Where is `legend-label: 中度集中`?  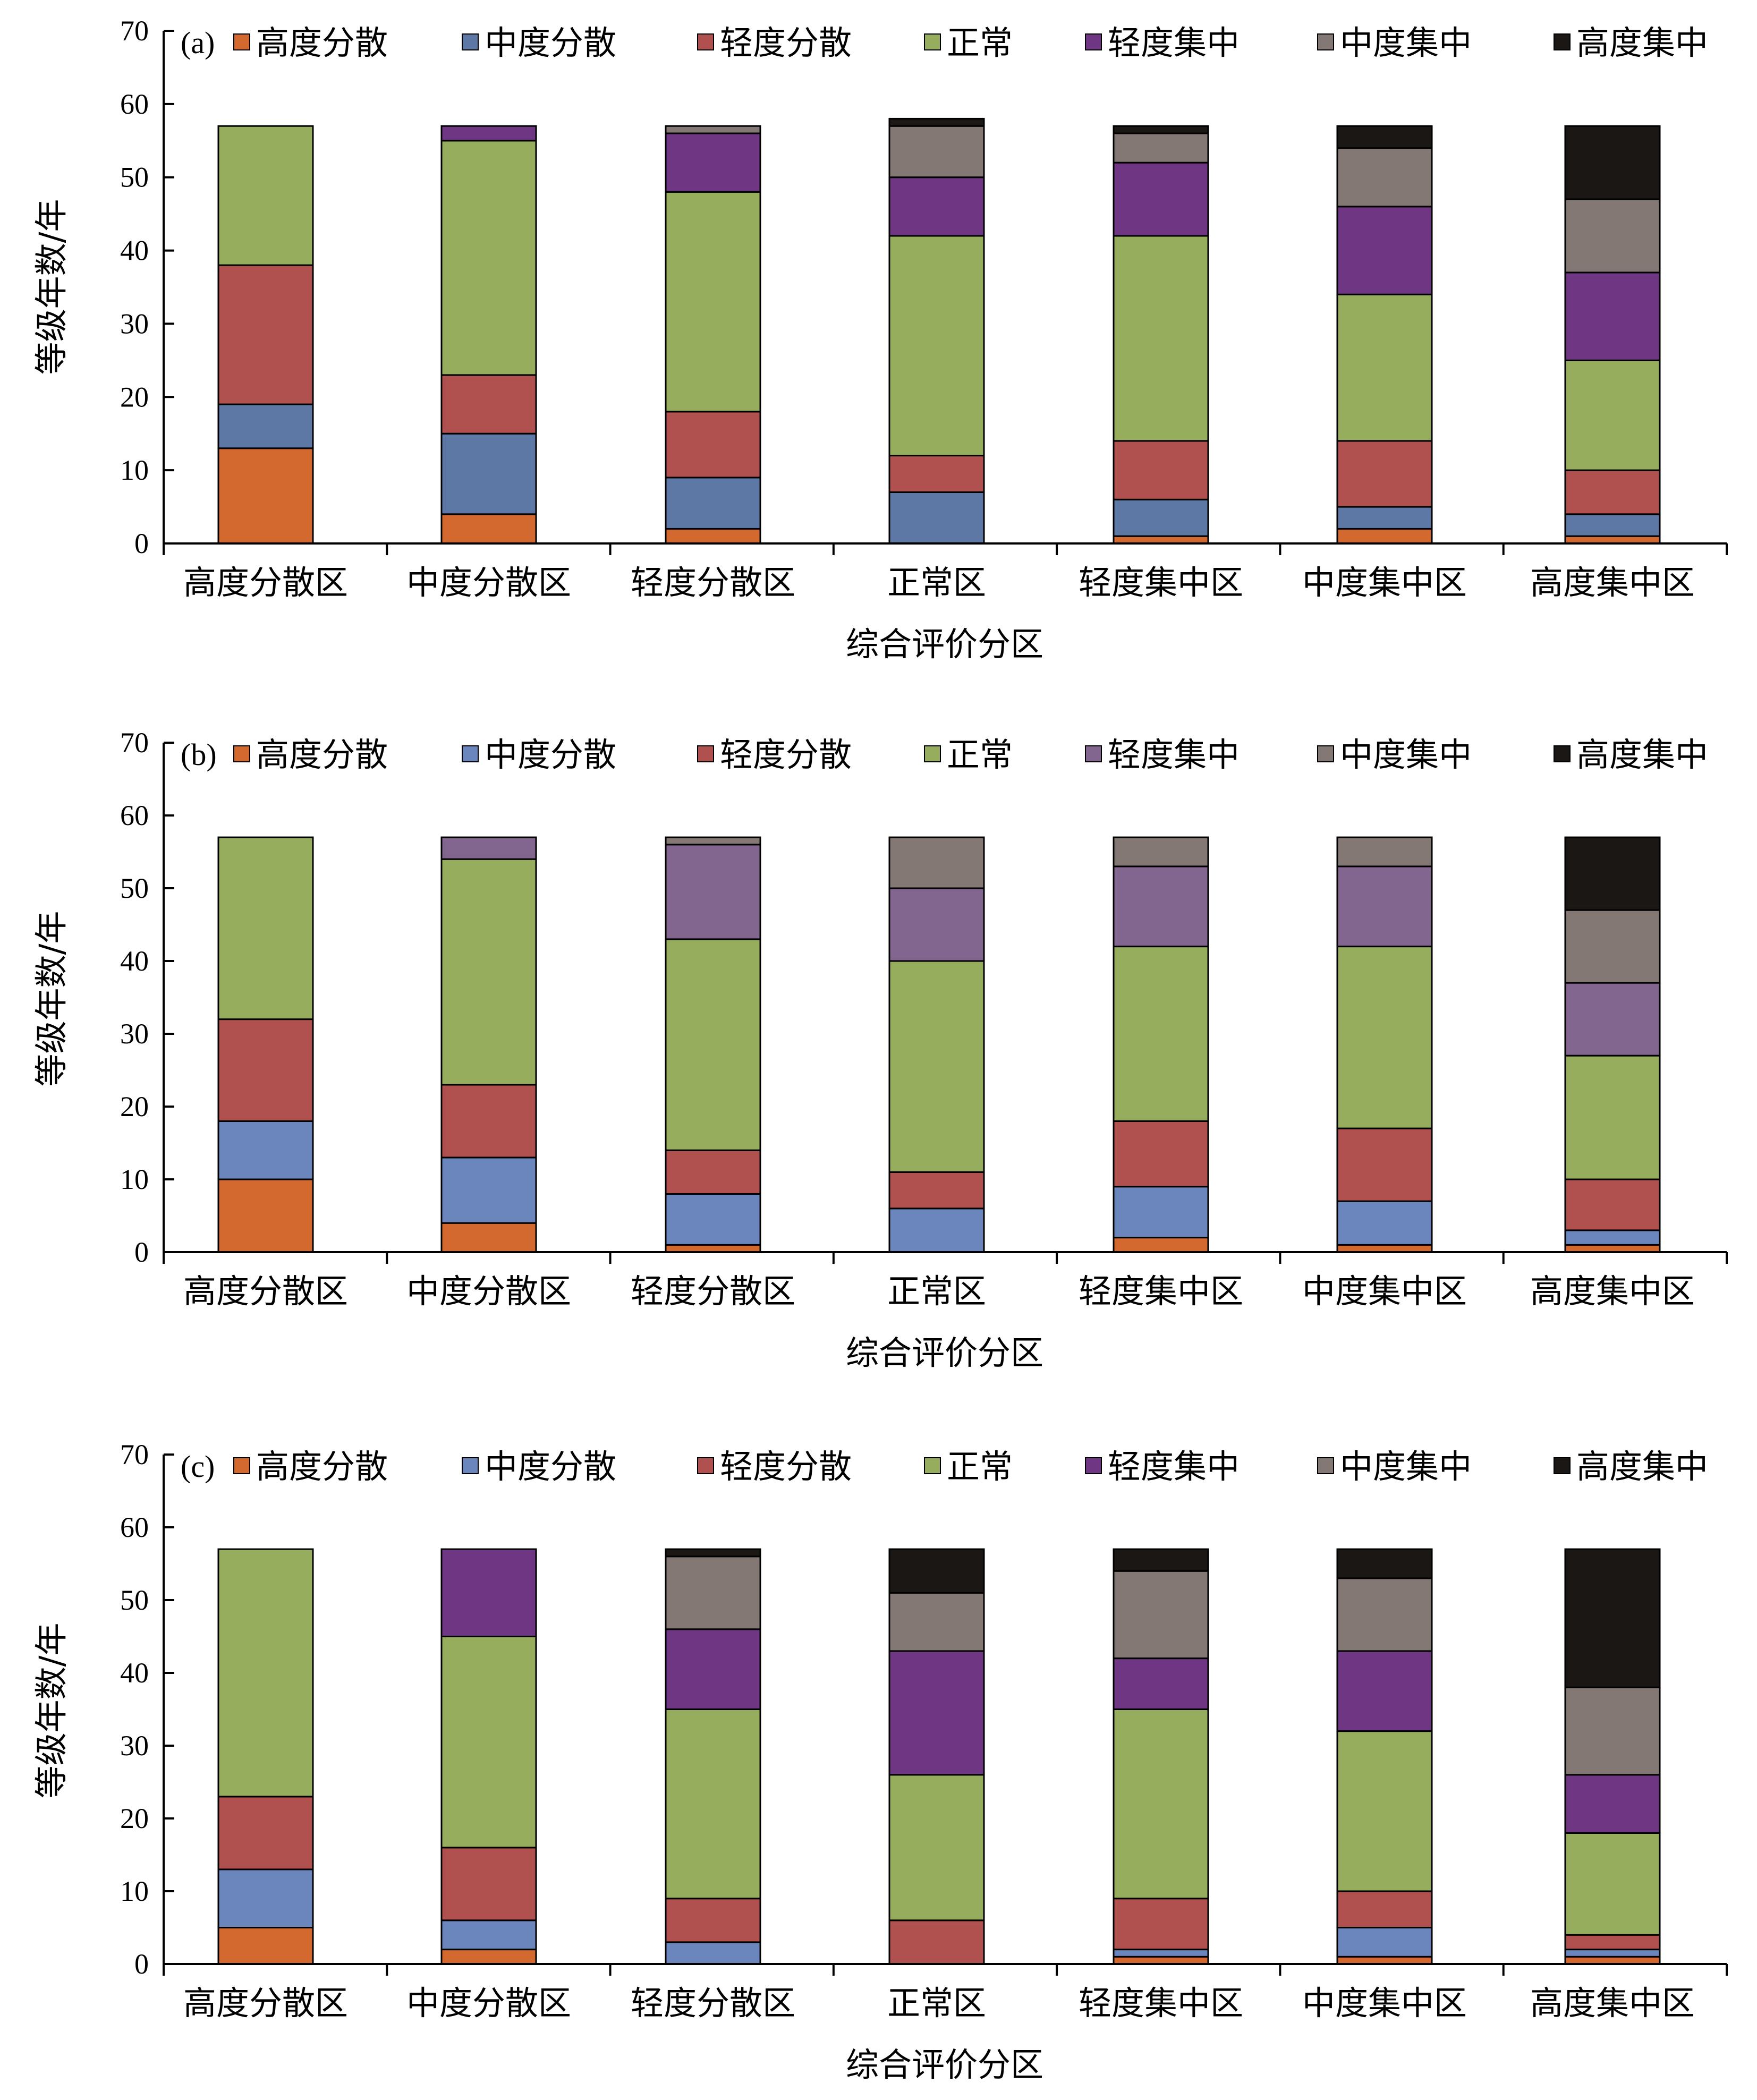 legend-label: 中度集中 is located at coordinates (1406, 755).